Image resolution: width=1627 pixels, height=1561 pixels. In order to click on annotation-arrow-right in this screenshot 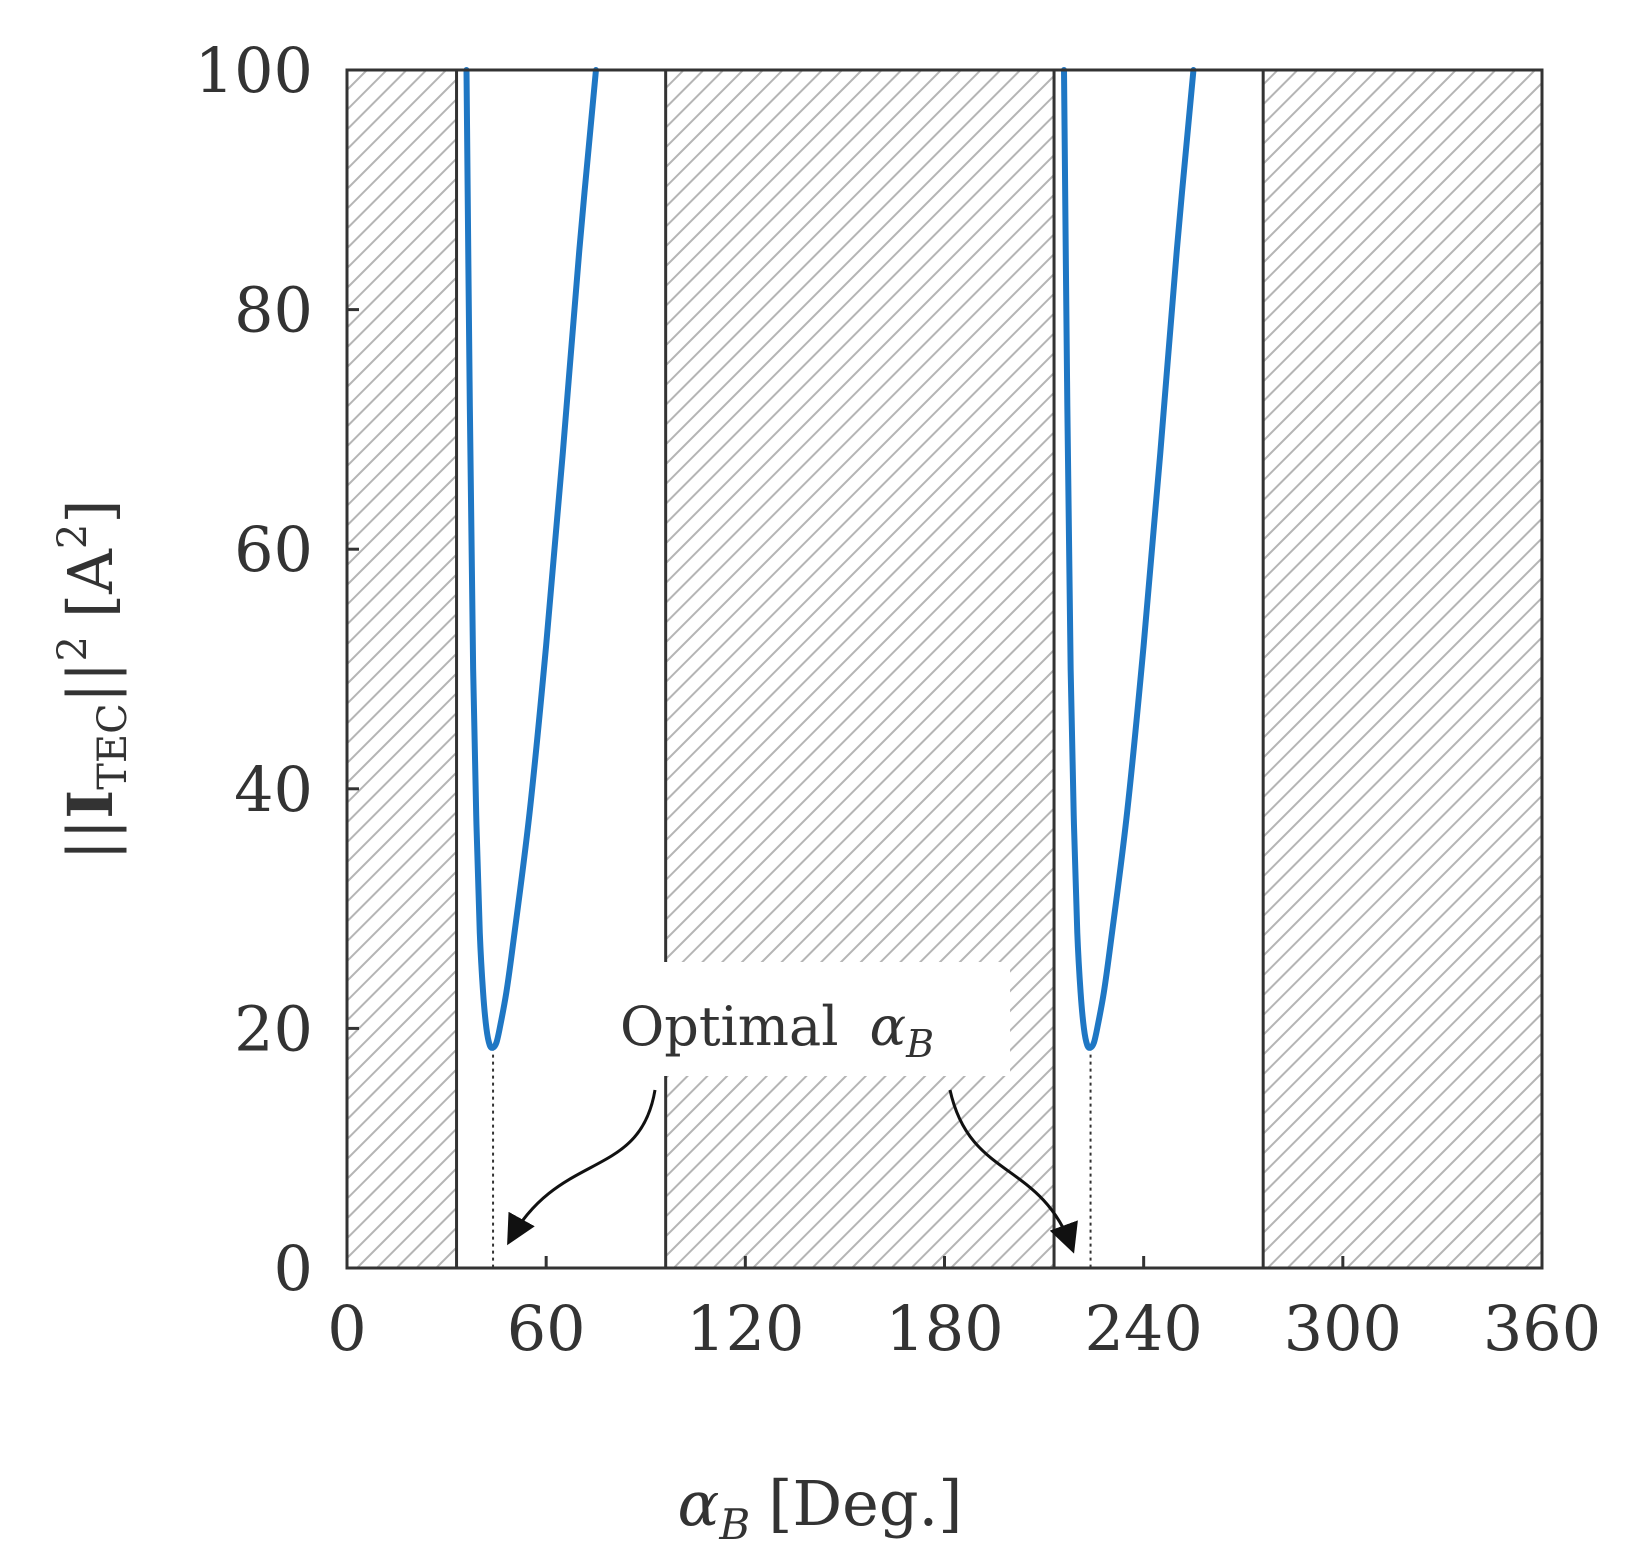, I will do `click(1013, 1171)`.